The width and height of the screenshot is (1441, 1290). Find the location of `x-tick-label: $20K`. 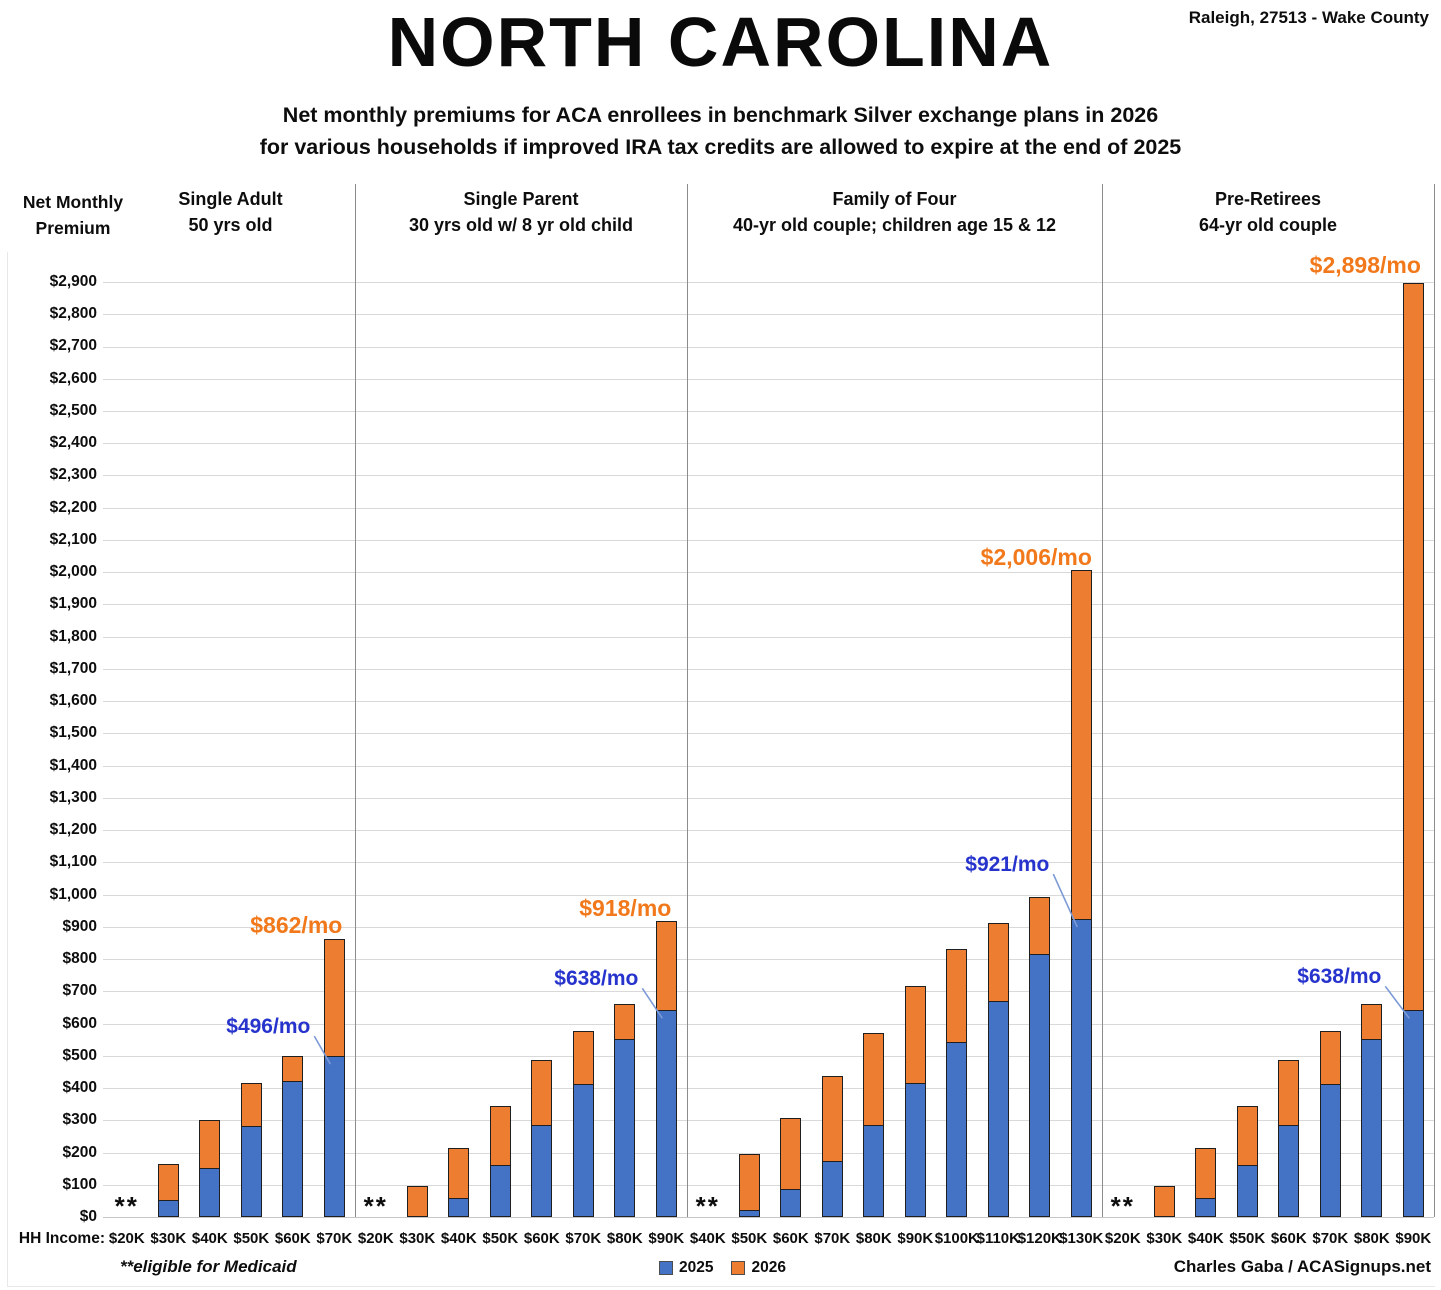

x-tick-label: $20K is located at coordinates (126, 1238).